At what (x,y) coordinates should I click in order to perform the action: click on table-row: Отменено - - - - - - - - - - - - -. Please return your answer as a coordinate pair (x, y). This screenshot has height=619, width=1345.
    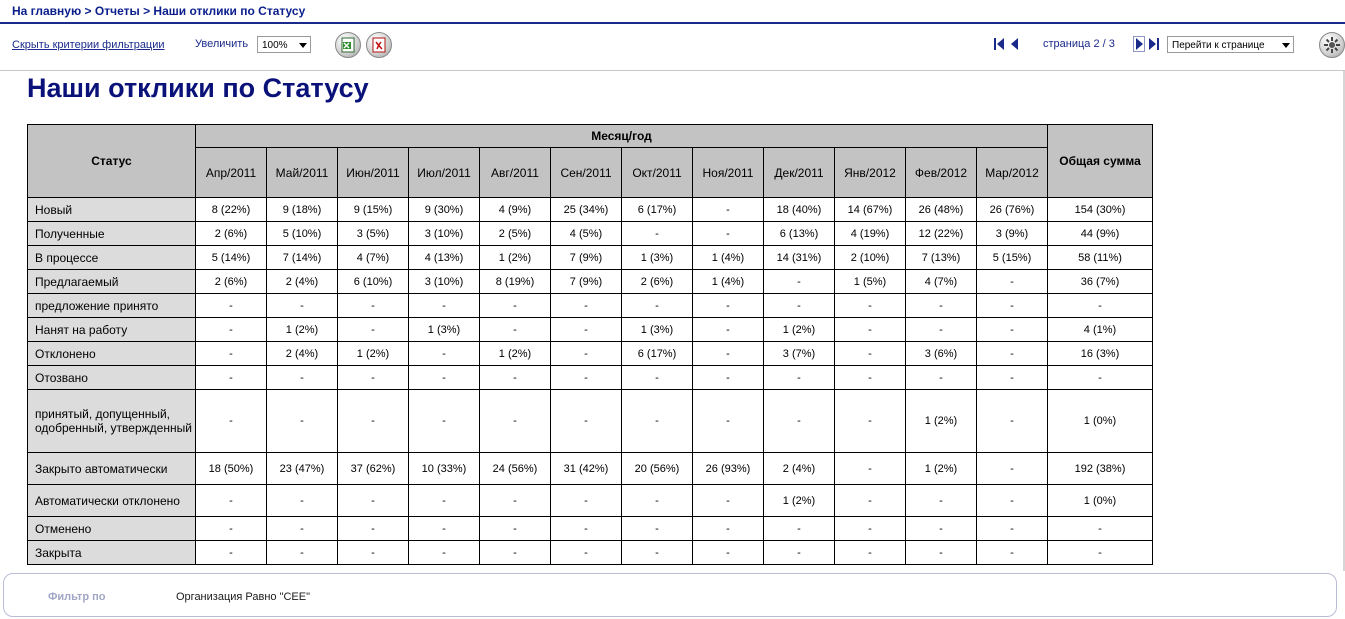
    Looking at the image, I should click on (590, 528).